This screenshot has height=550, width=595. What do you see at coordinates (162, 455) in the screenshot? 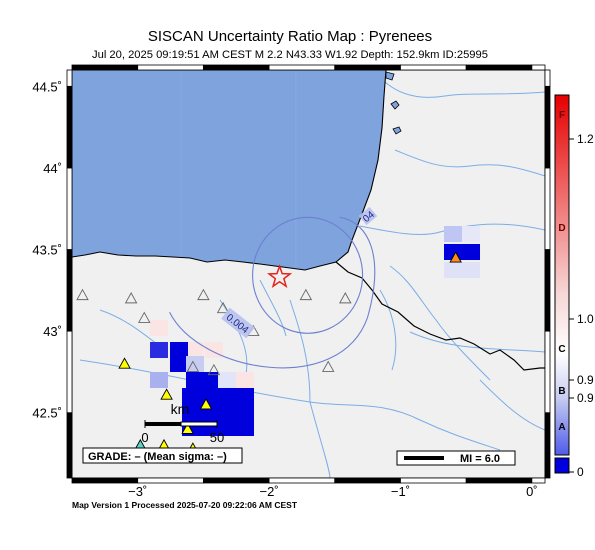
I see `grade-box: GRADE: – (Mean sigma: –)` at bounding box center [162, 455].